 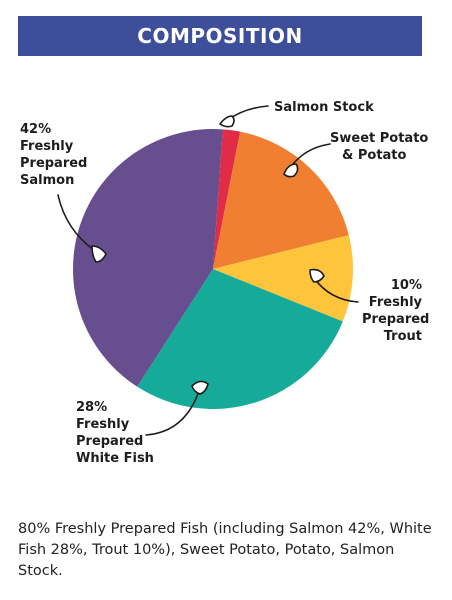 I want to click on pie-slice-freshly-prepared-white-fish, so click(x=240, y=339).